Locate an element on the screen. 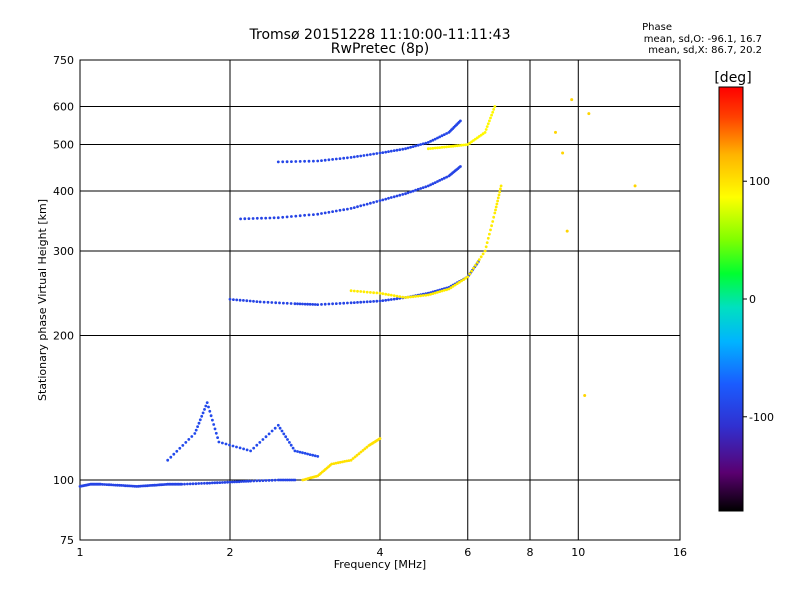 The width and height of the screenshot is (800, 600). y-tick-label: 500 is located at coordinates (63, 145).